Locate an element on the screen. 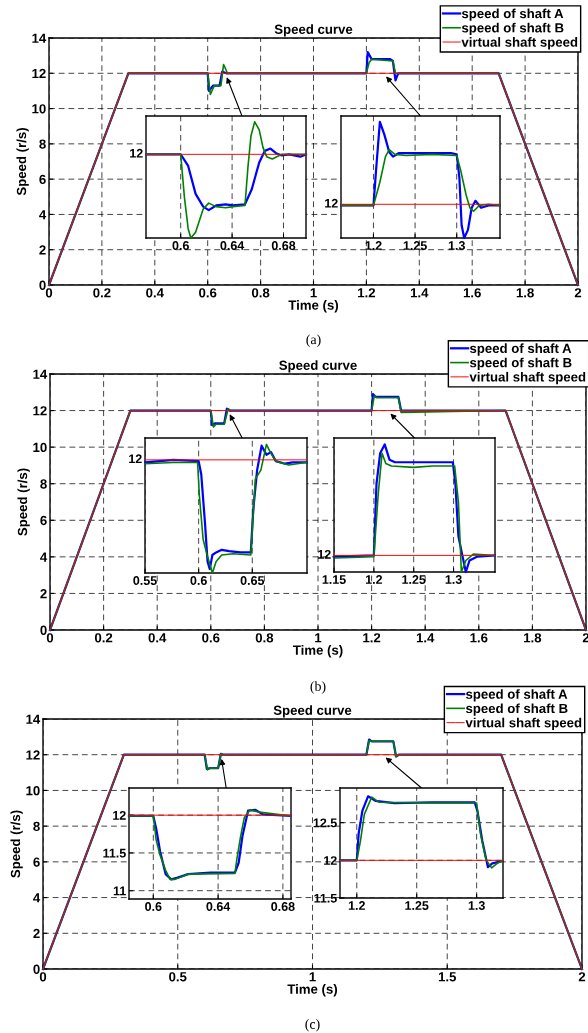 This screenshot has height=1033, width=588. x-tick-label: 0.5 is located at coordinates (178, 977).